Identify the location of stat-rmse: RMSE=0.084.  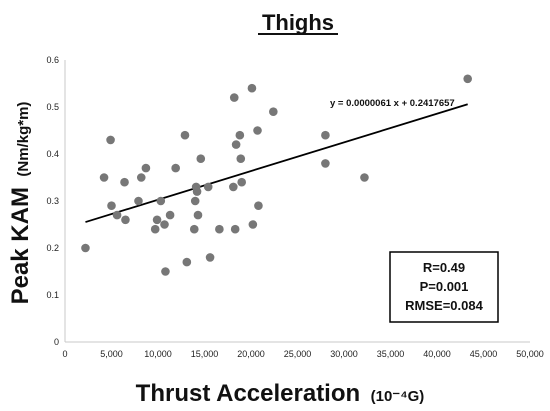
(444, 305).